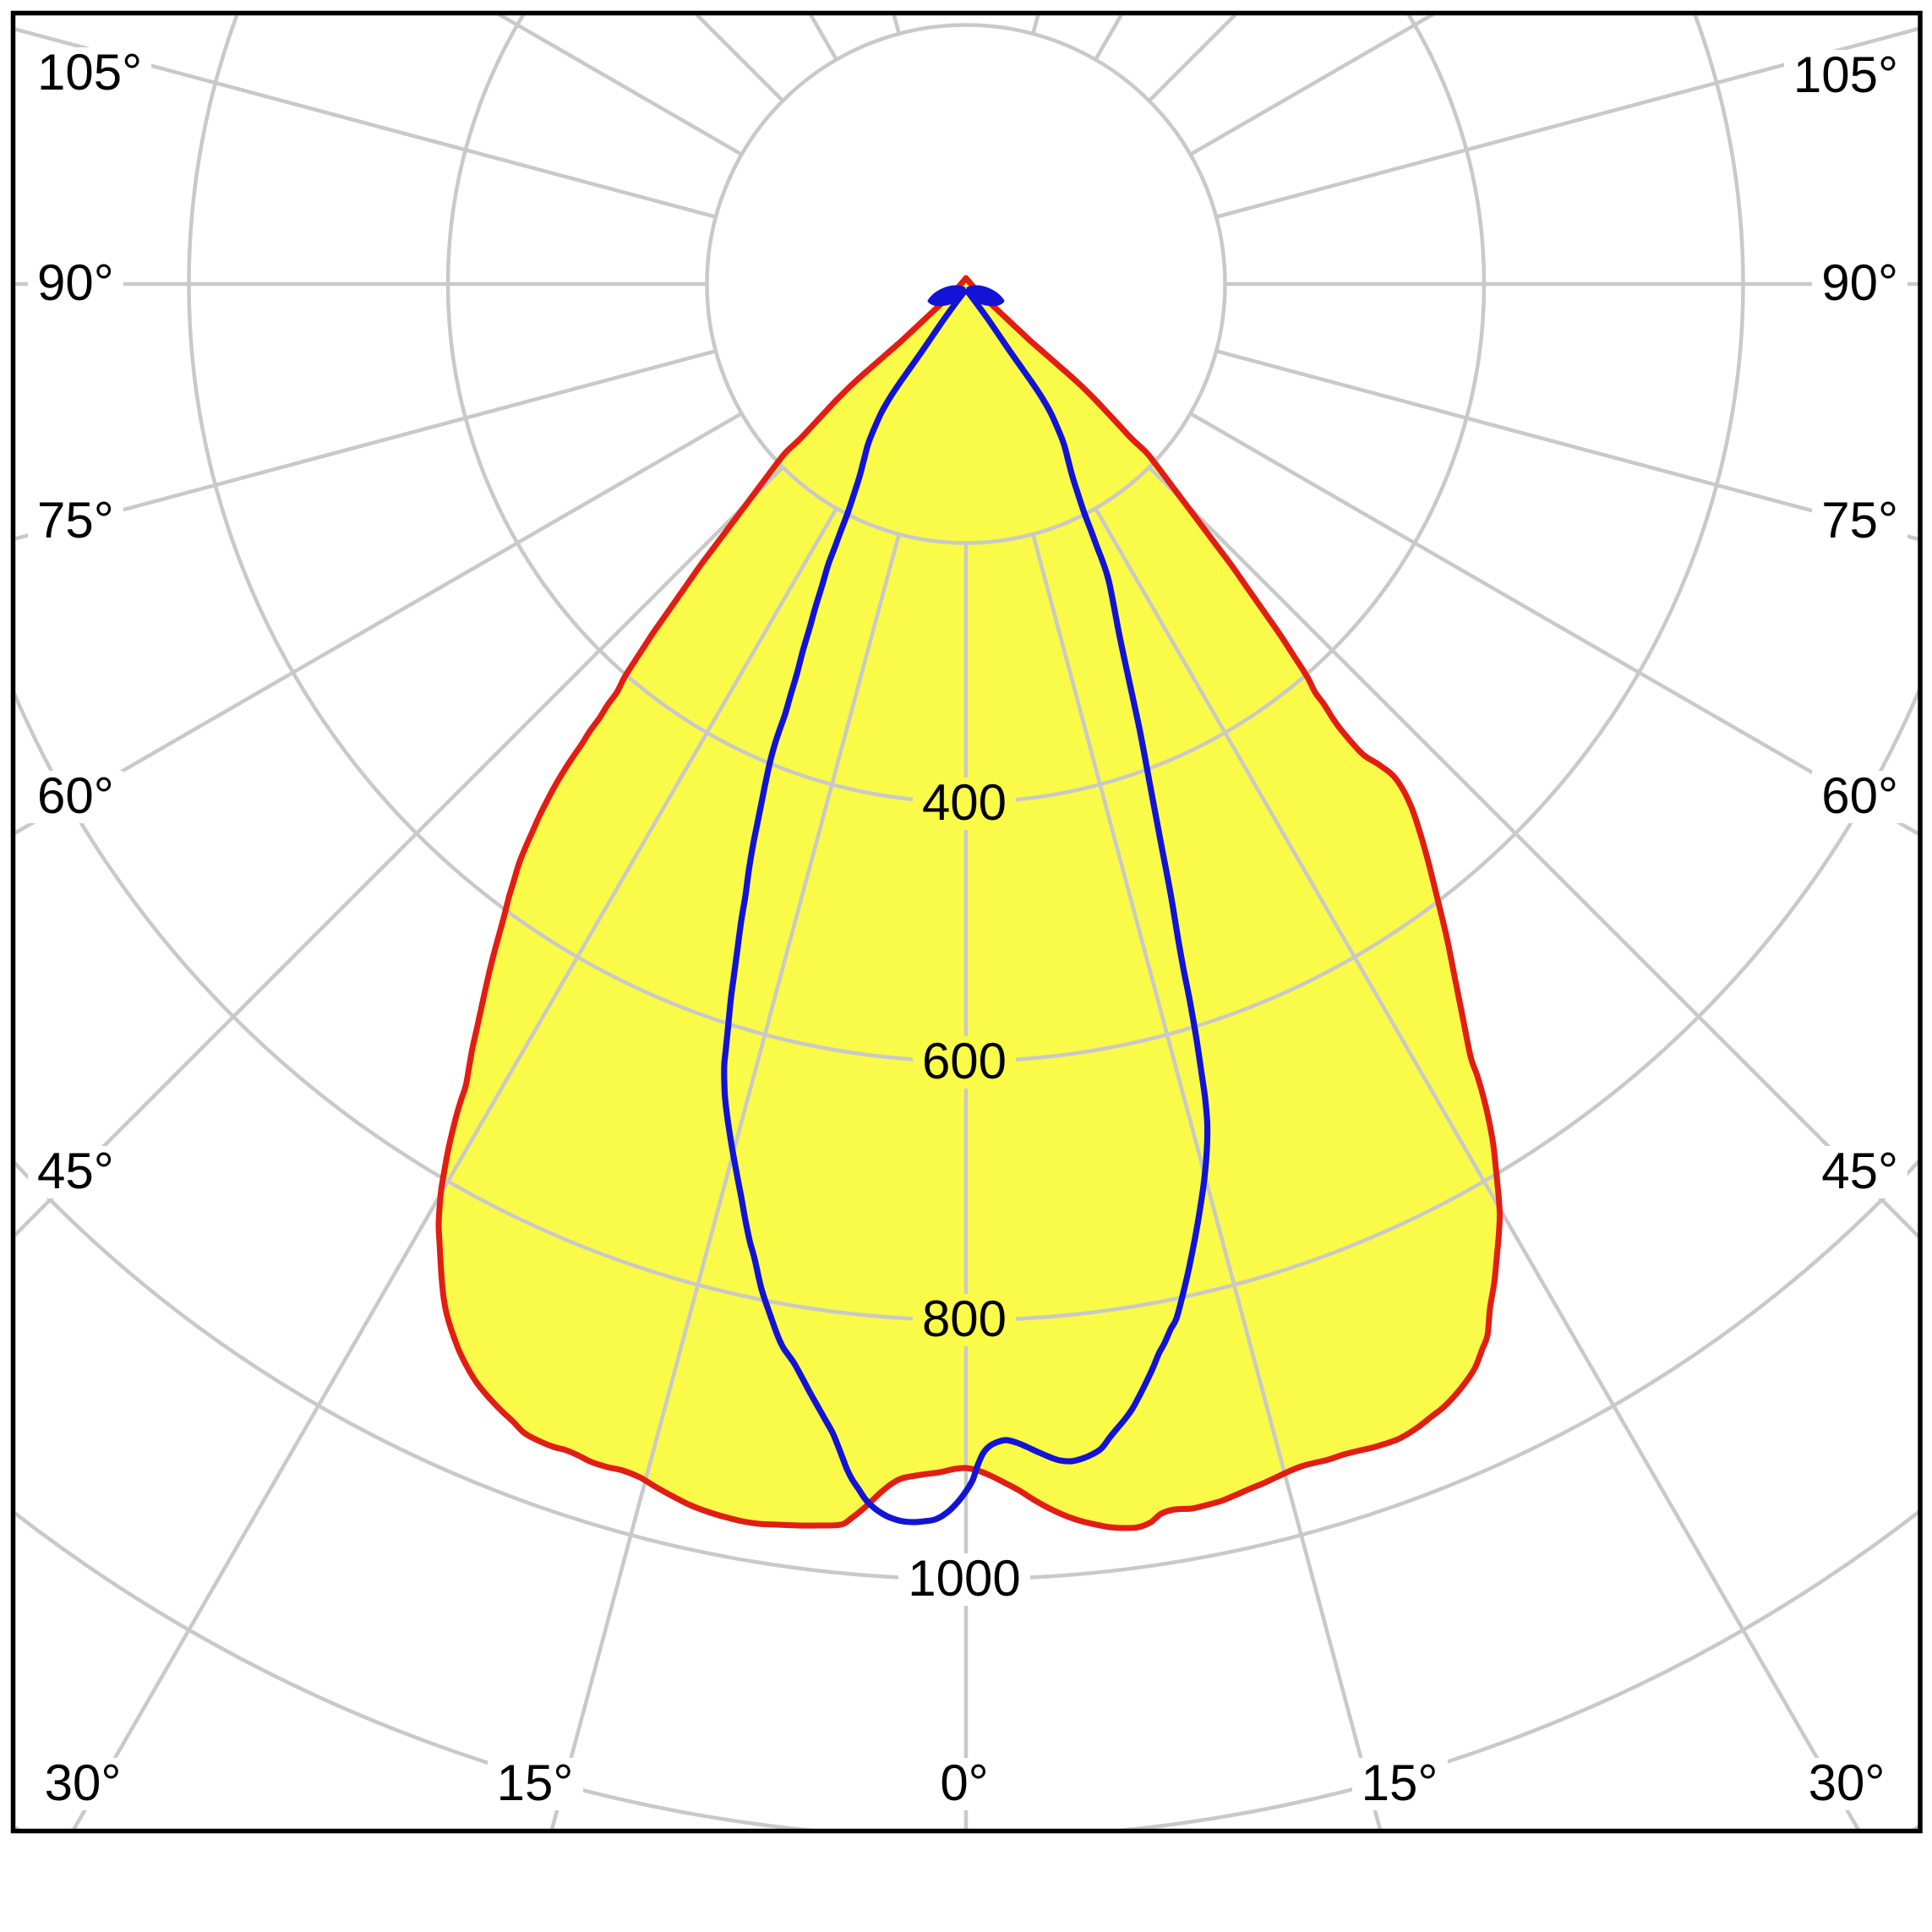 The image size is (1932, 1932). I want to click on svg-text: 600, so click(964, 1061).